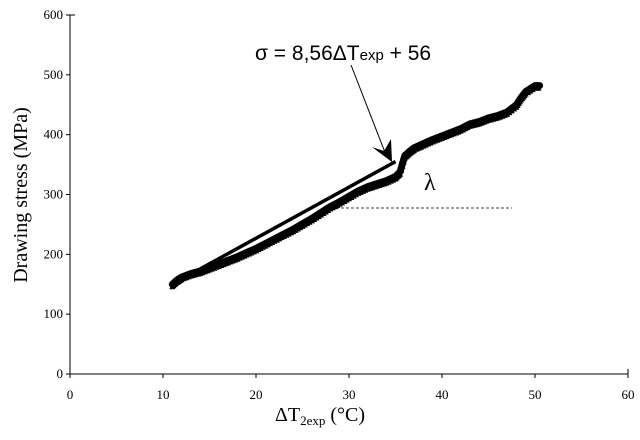  Describe the element at coordinates (54, 313) in the screenshot. I see `y-tick-label: 100` at that location.